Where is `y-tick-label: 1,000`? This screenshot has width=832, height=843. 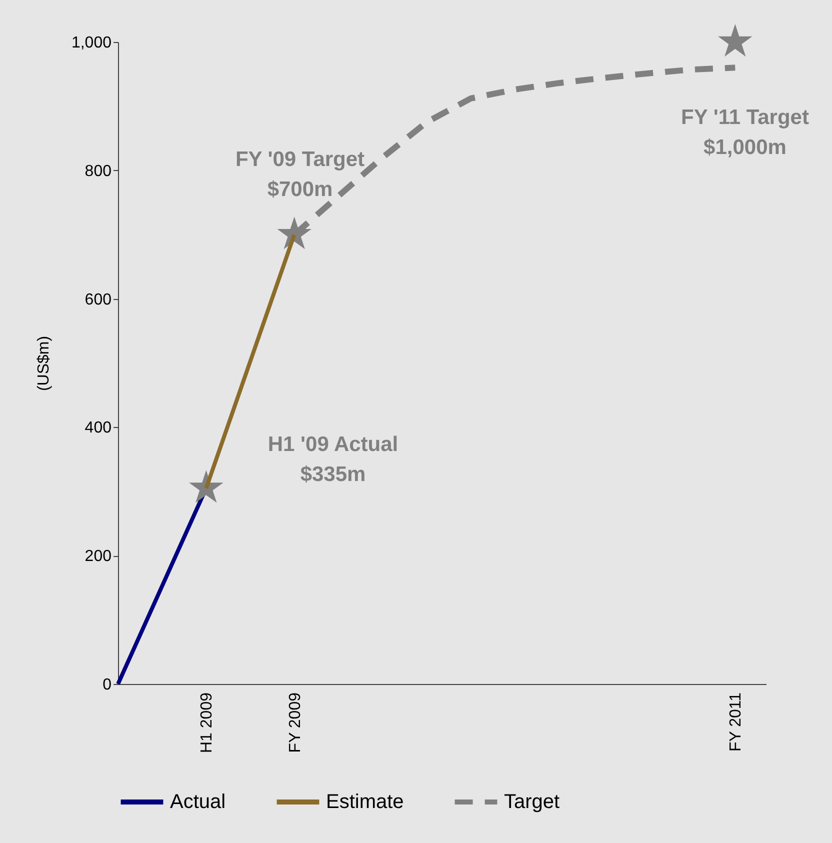 y-tick-label: 1,000 is located at coordinates (91, 43).